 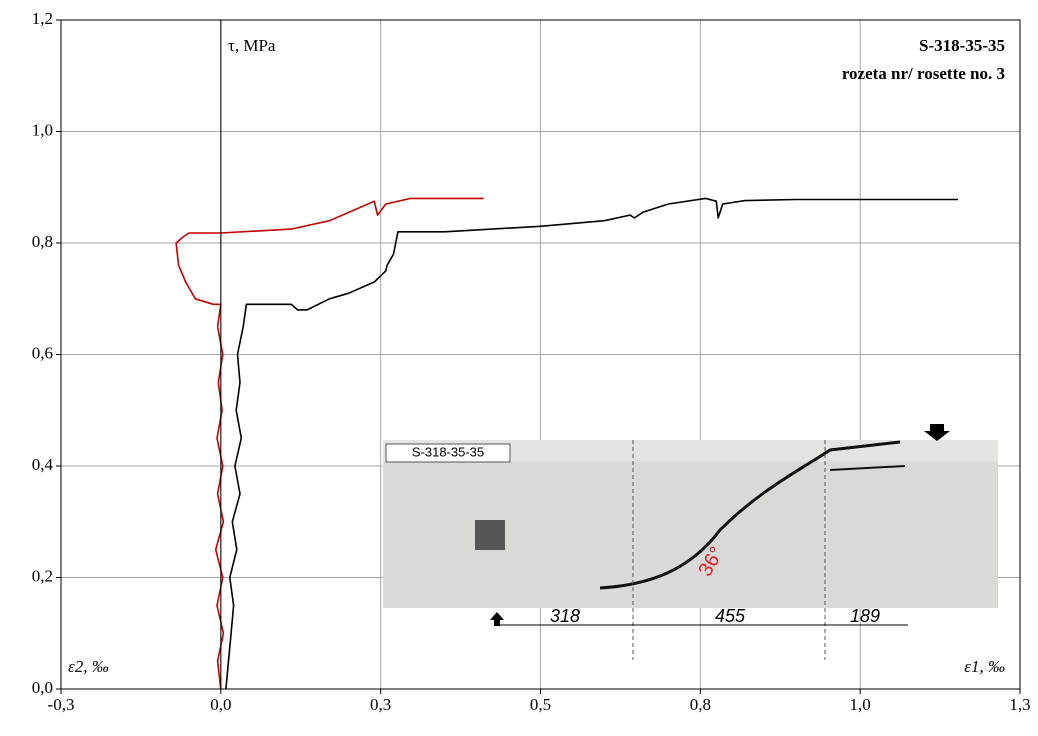 What do you see at coordinates (61, 704) in the screenshot?
I see `x-tick-label: -0,3` at bounding box center [61, 704].